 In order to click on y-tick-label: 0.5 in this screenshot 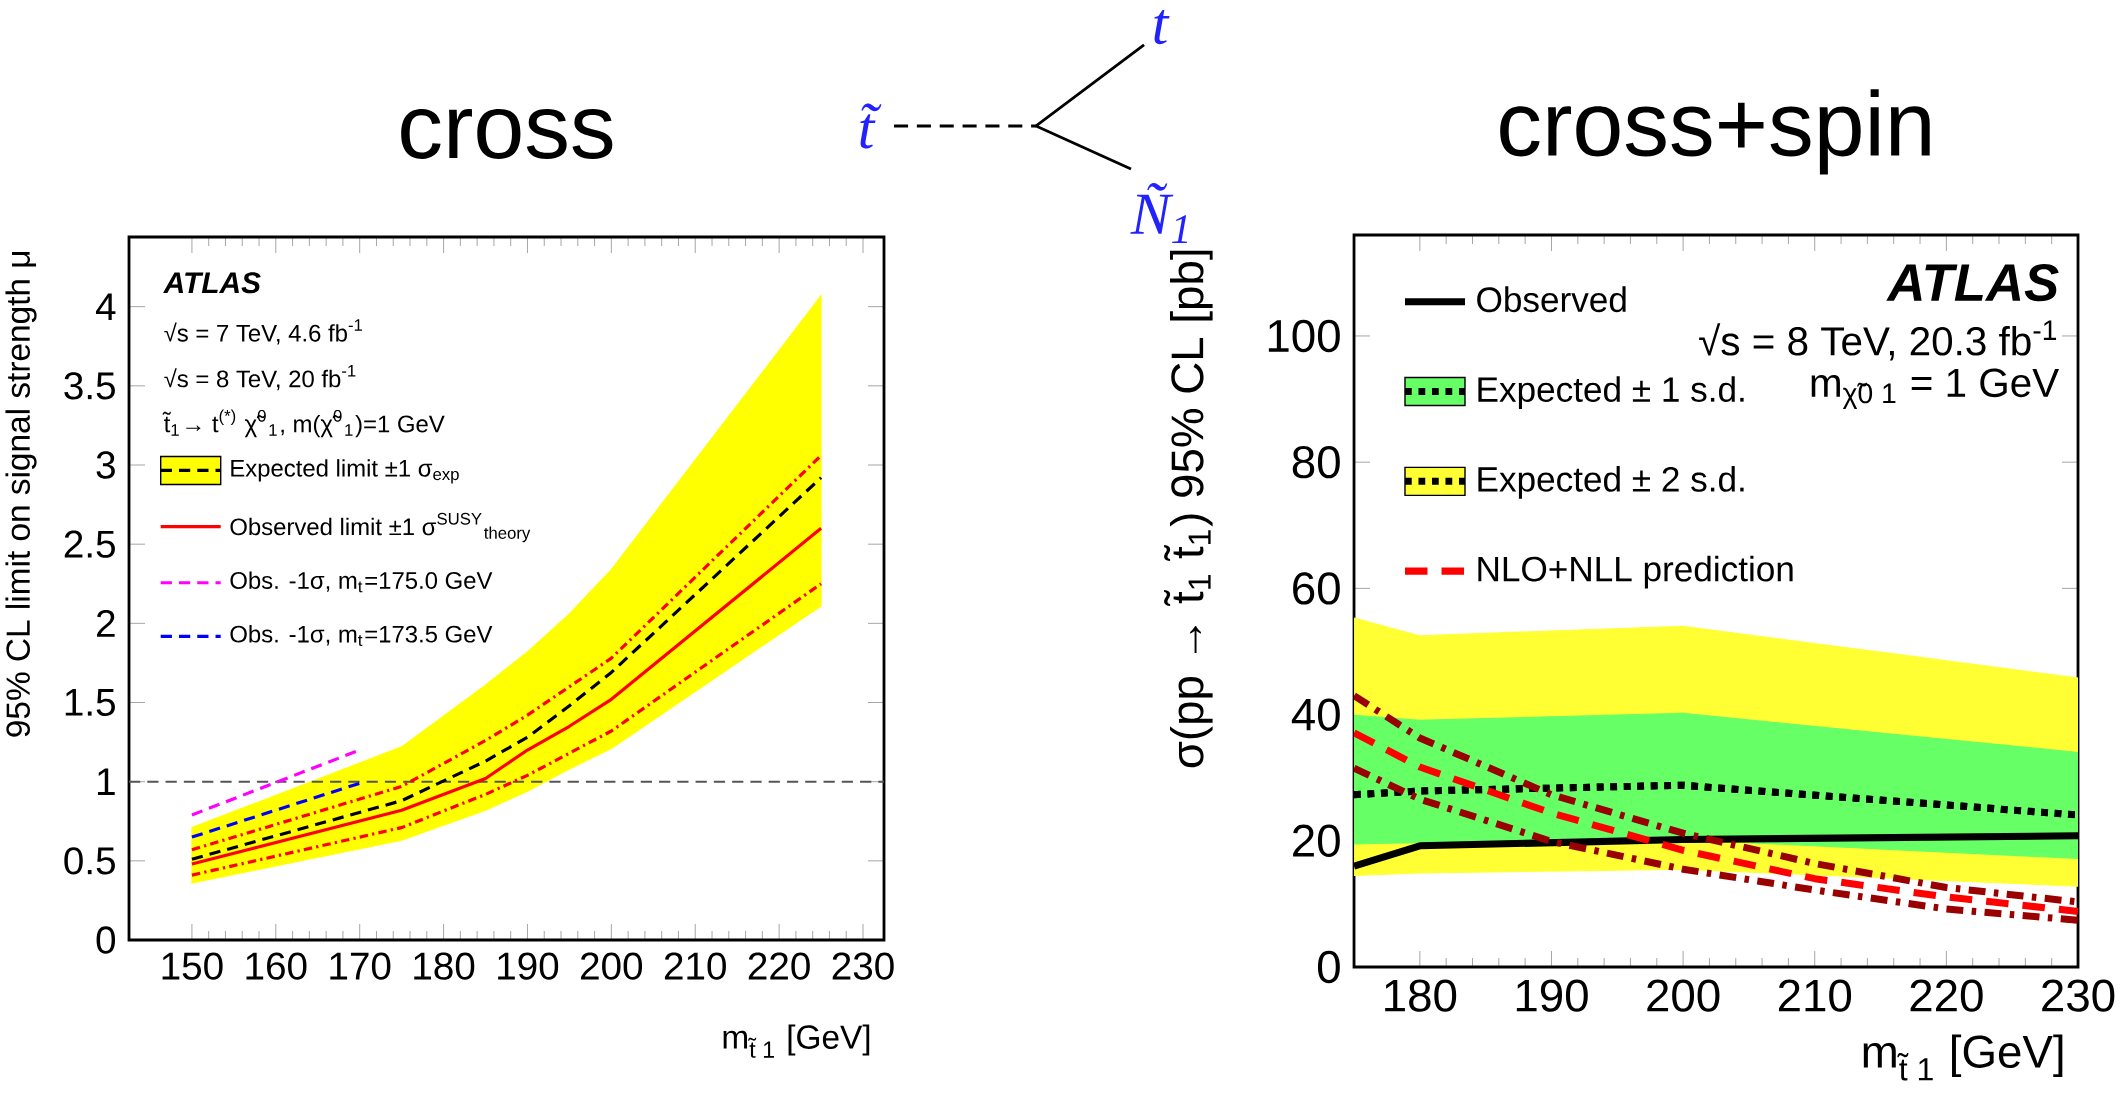, I will do `click(89, 861)`.